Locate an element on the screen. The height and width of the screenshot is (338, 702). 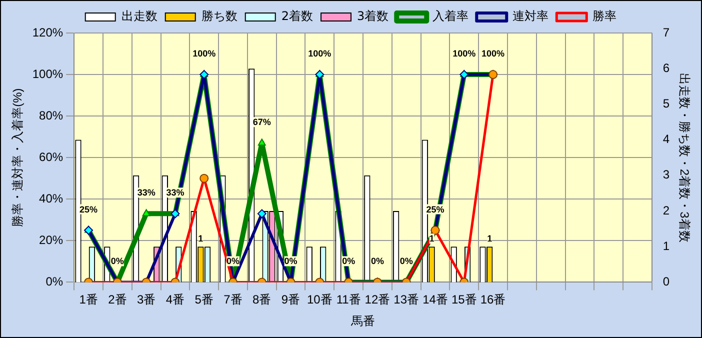
x-tick-label: 2番 is located at coordinates (117, 299).